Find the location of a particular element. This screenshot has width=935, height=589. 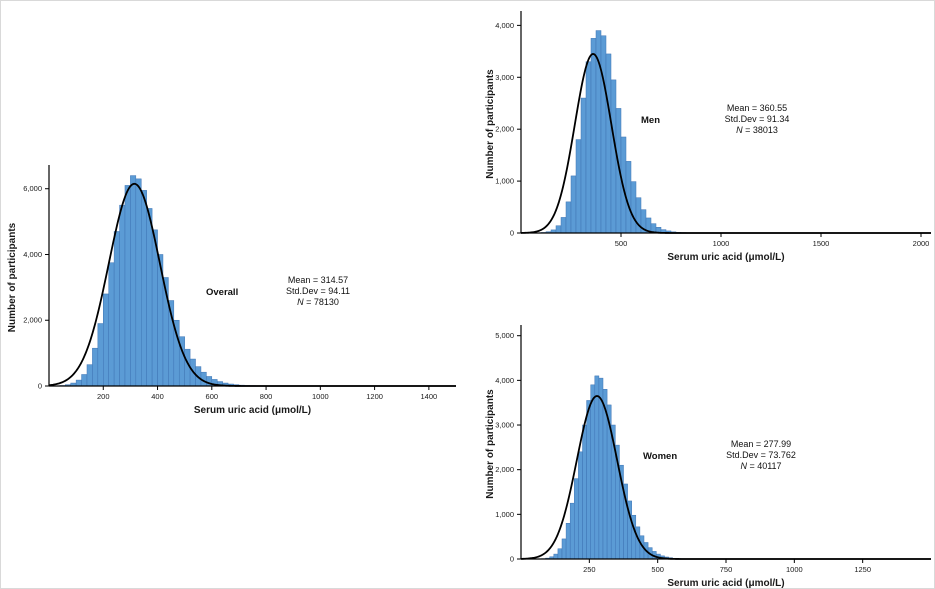

x-tick-label: 1500 is located at coordinates (821, 243).